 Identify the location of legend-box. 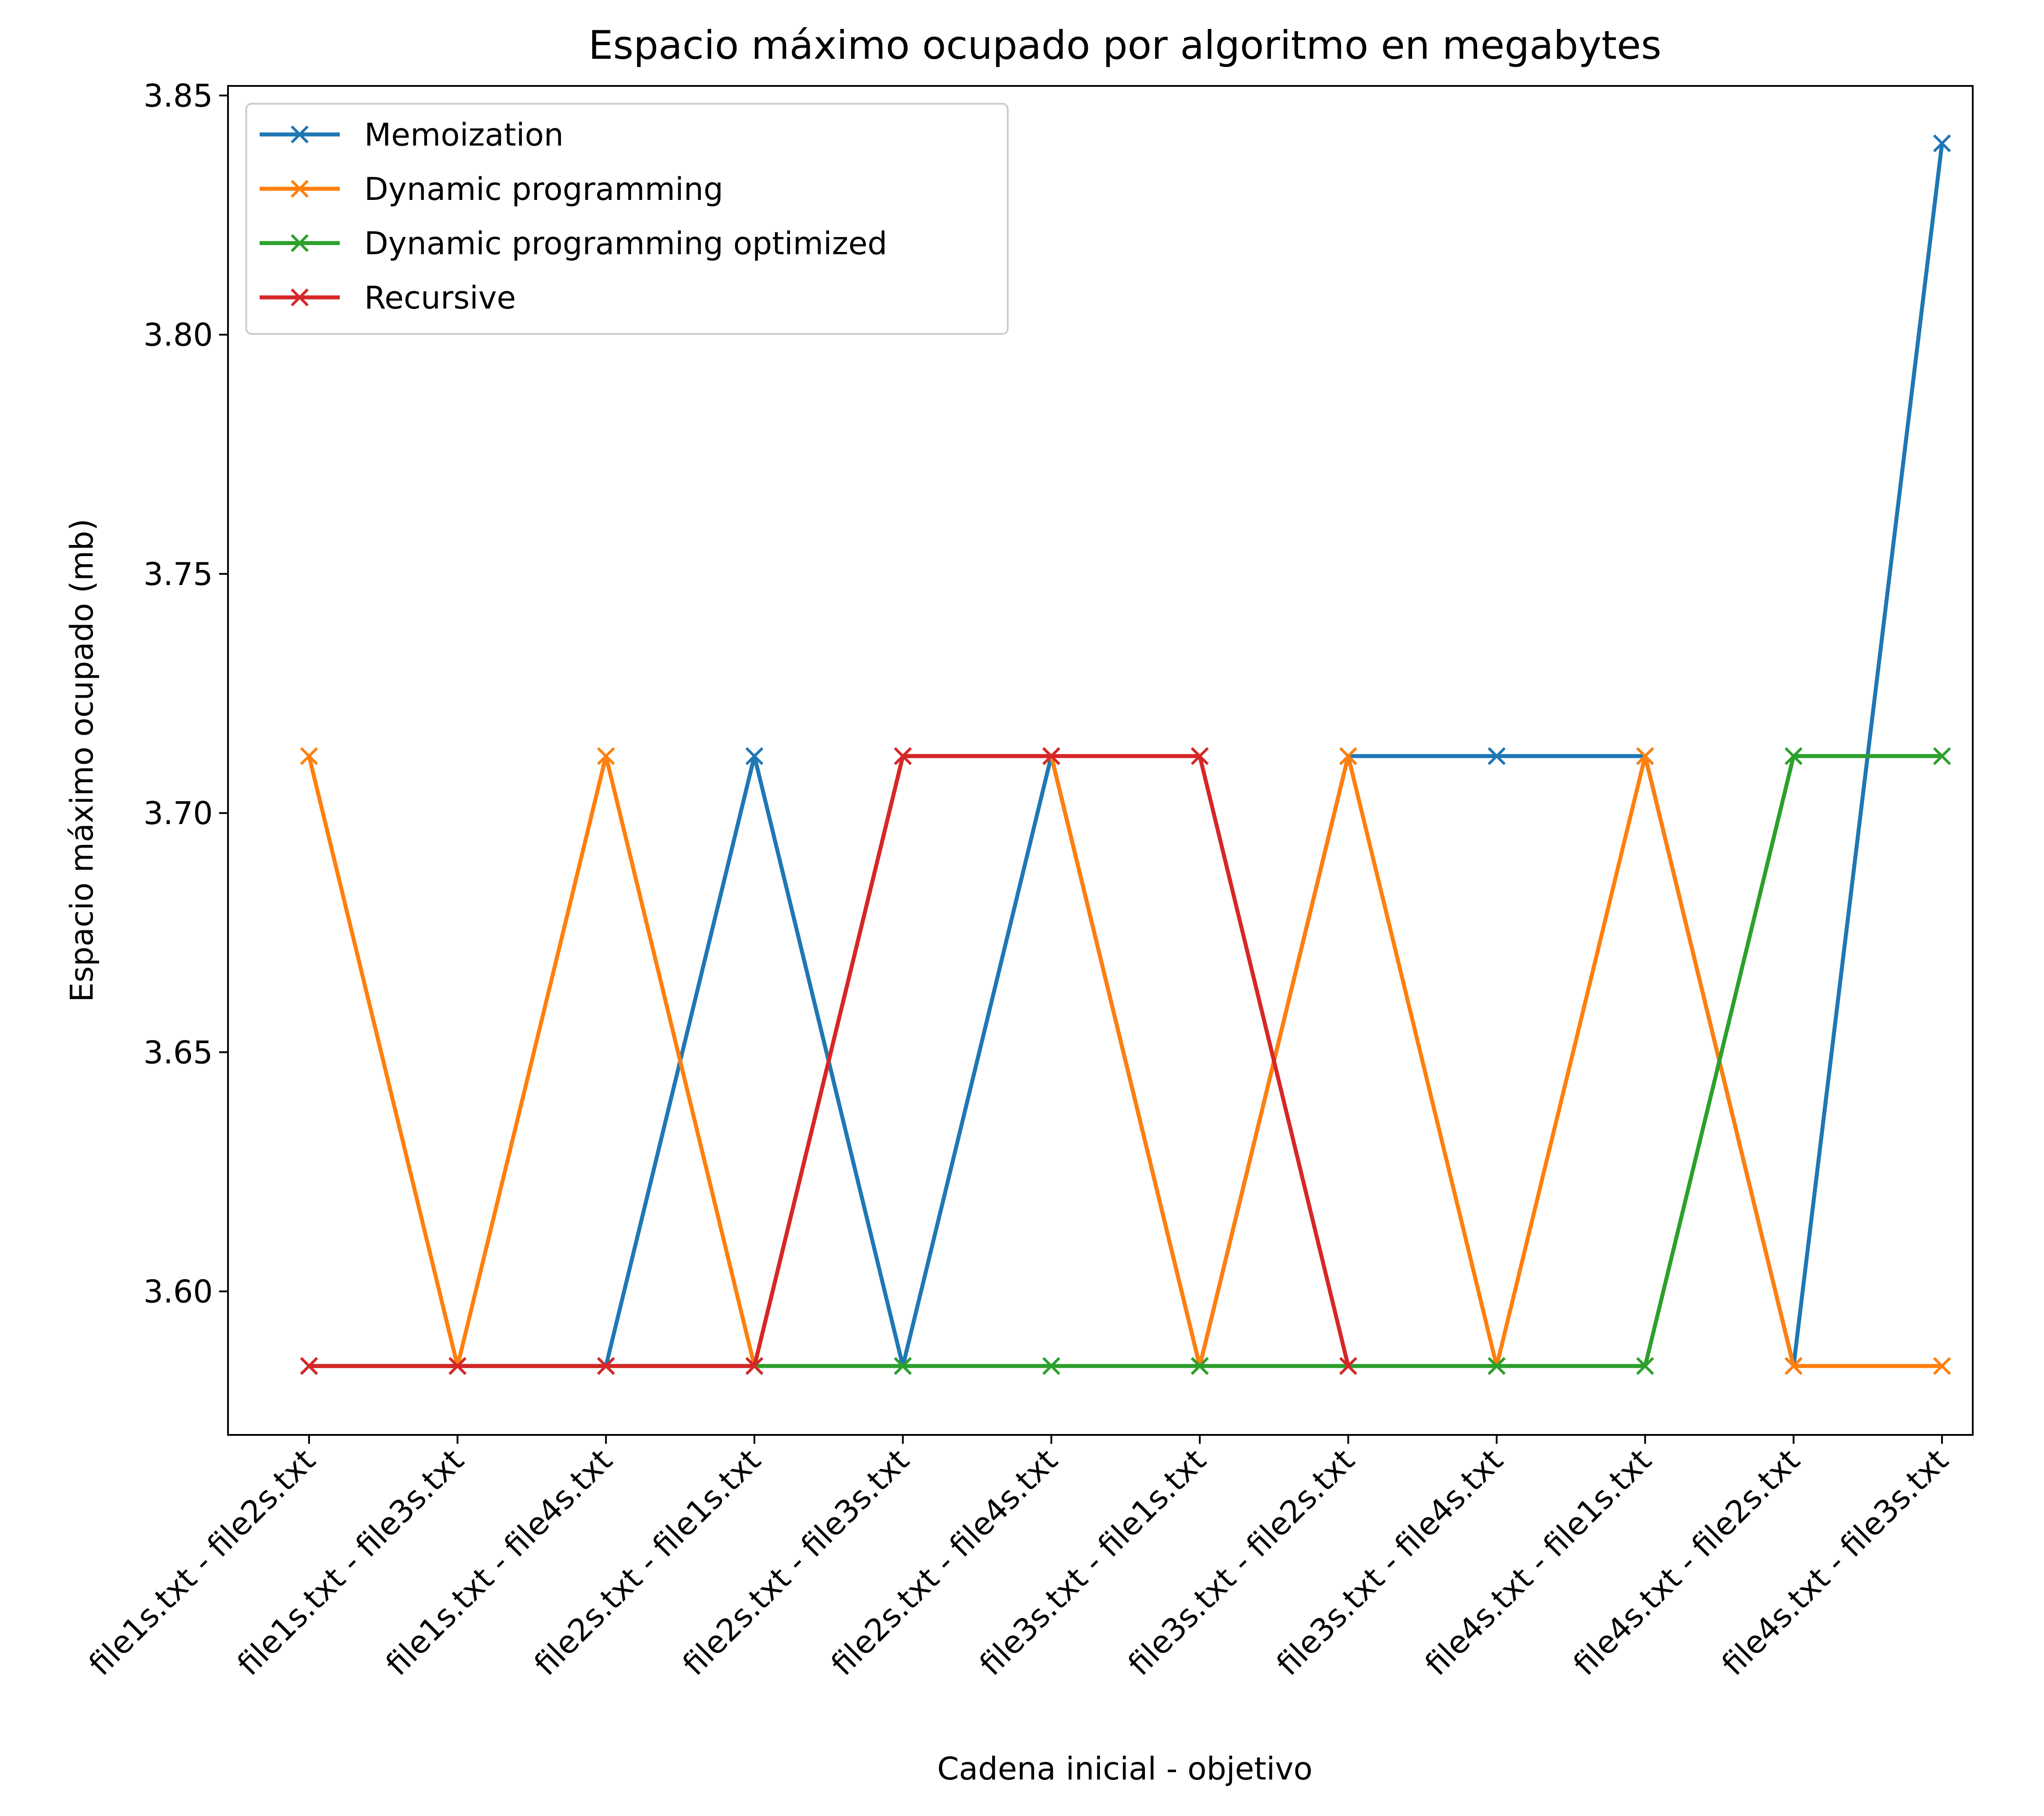
(627, 219).